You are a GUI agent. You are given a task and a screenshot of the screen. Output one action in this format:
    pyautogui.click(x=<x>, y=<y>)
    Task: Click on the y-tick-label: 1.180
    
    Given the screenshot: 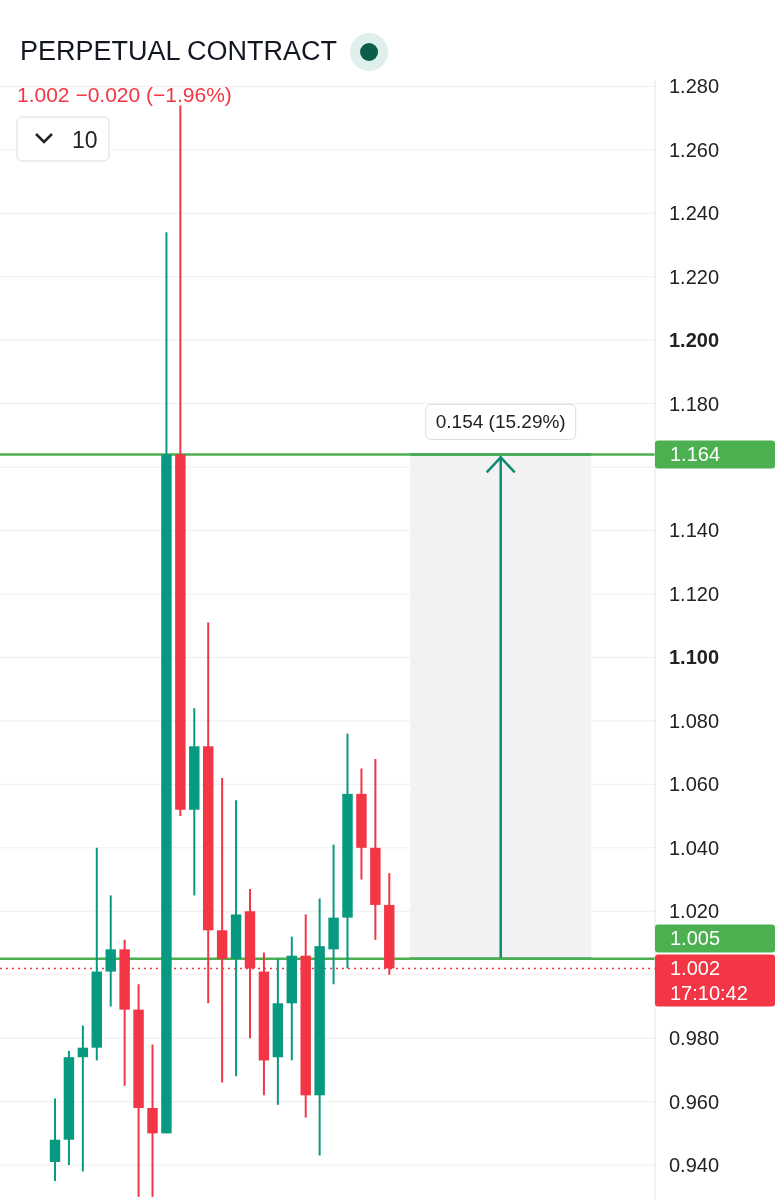 What is the action you would take?
    pyautogui.click(x=694, y=403)
    